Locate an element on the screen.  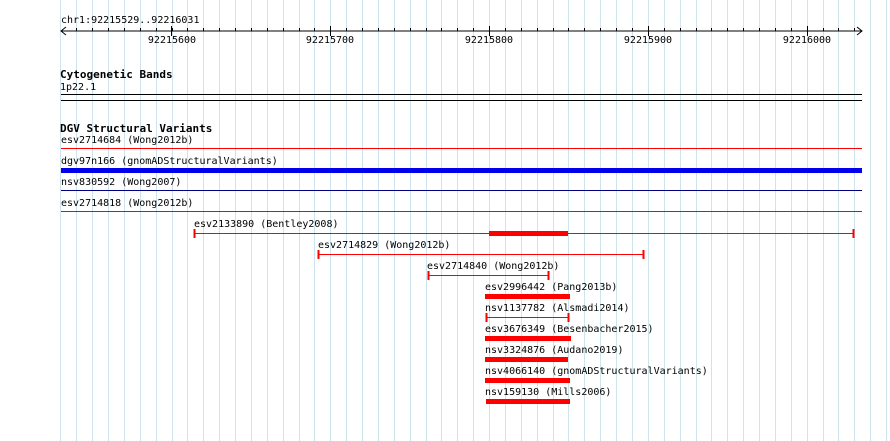
ruler-axis is located at coordinates (461, 31).